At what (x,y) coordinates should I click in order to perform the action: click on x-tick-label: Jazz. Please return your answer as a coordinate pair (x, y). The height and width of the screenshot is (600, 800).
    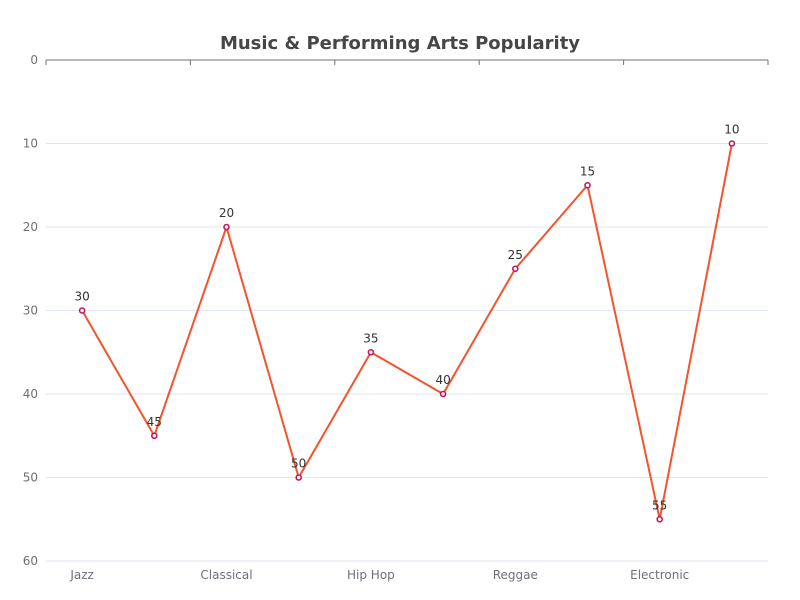
    Looking at the image, I should click on (81, 575).